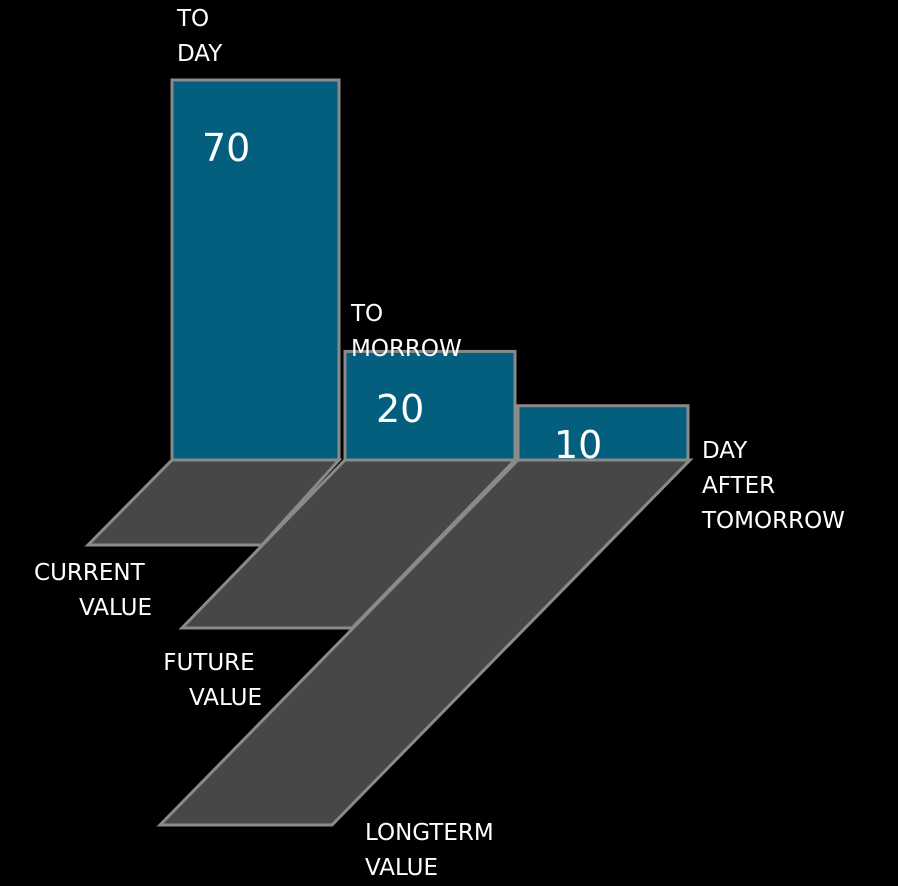 This screenshot has width=898, height=886. Describe the element at coordinates (400, 409) in the screenshot. I see `value-label-tomorrow: 20` at that location.